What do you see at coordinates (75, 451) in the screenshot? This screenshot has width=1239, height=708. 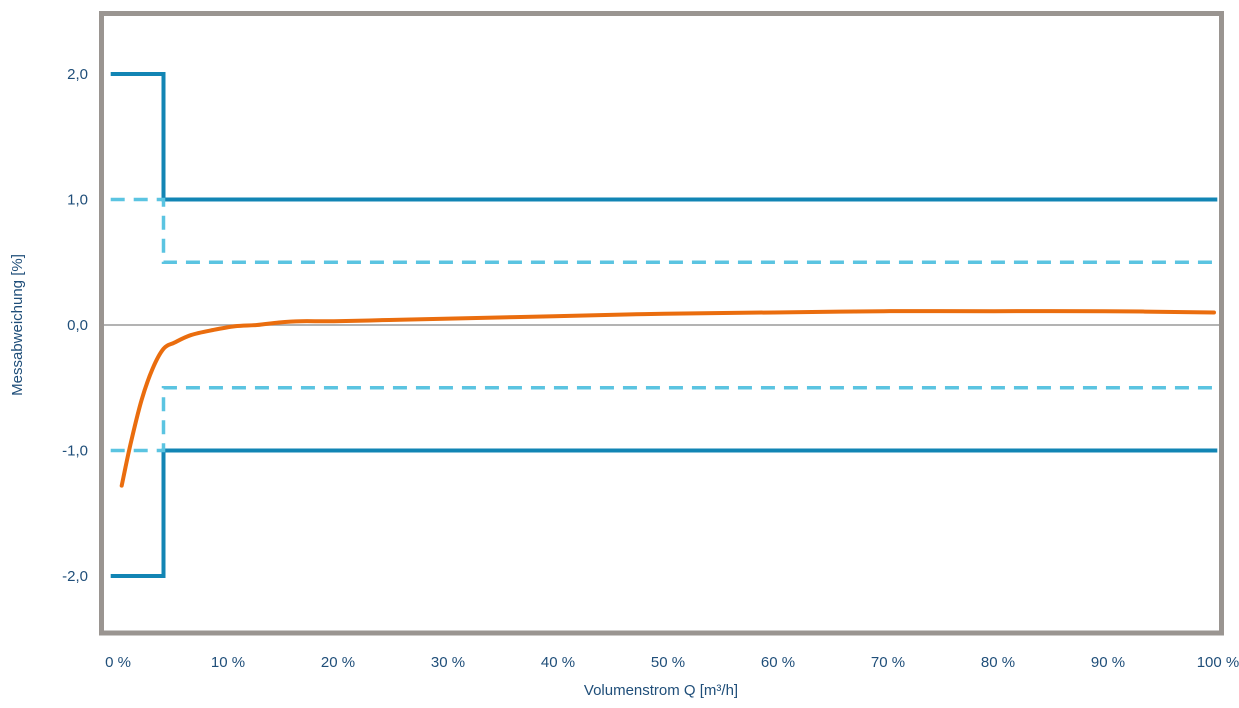 I see `y-tick-label: -1,0` at bounding box center [75, 451].